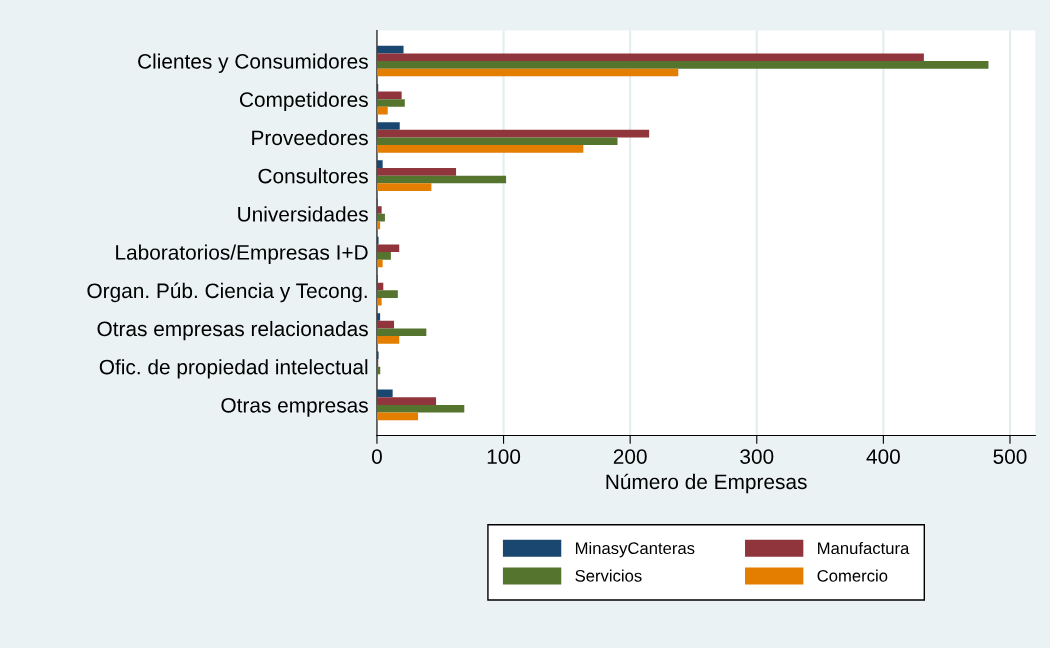 The height and width of the screenshot is (648, 1050). Describe the element at coordinates (303, 101) in the screenshot. I see `y-tick-label: Competidores` at that location.